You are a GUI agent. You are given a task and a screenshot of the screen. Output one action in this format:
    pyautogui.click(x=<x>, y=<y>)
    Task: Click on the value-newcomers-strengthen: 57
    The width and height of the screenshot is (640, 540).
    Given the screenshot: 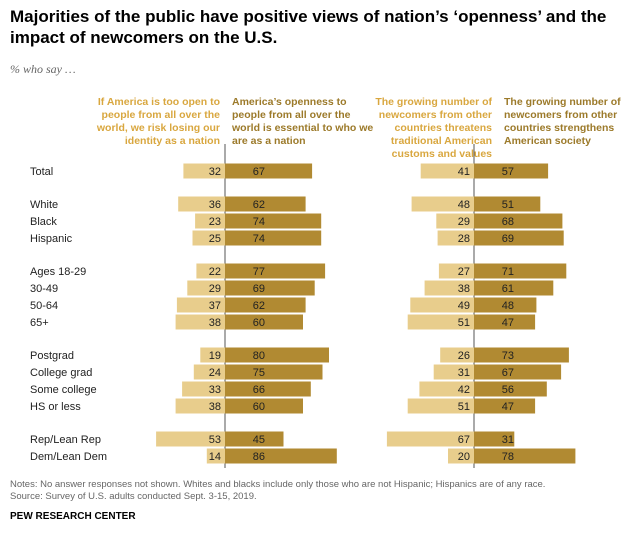 What is the action you would take?
    pyautogui.click(x=508, y=172)
    